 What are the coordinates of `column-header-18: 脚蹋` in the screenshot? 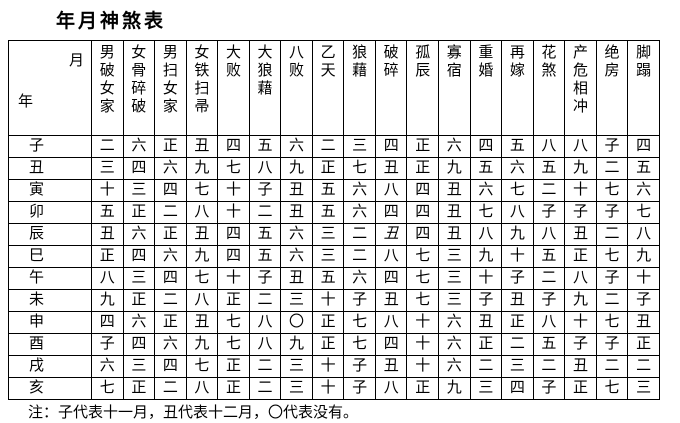 It's located at (643, 88).